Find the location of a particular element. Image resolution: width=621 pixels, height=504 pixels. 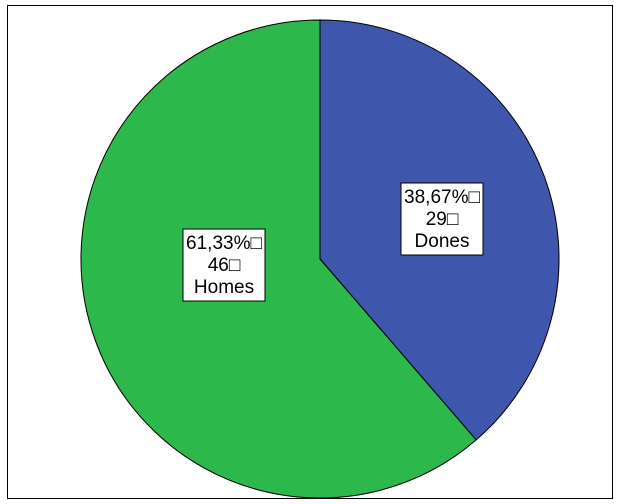

slice-label-homes: 61,33%□46□Homes is located at coordinates (224, 265).